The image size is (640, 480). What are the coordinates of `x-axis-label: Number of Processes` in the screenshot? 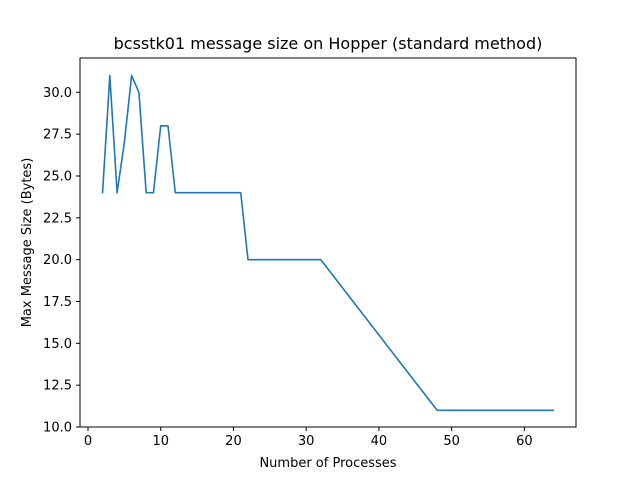 It's located at (327, 463).